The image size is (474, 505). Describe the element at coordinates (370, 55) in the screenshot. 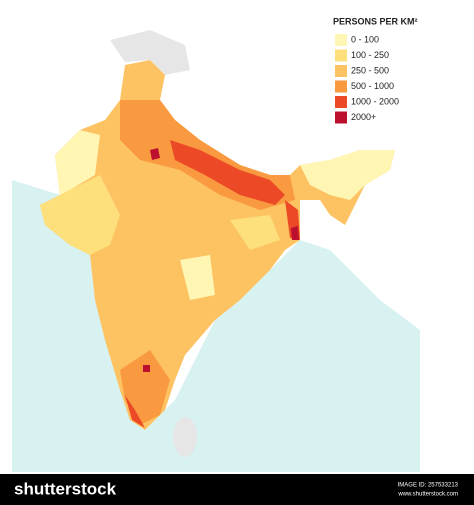

I see `legend-label: 100 - 250` at that location.